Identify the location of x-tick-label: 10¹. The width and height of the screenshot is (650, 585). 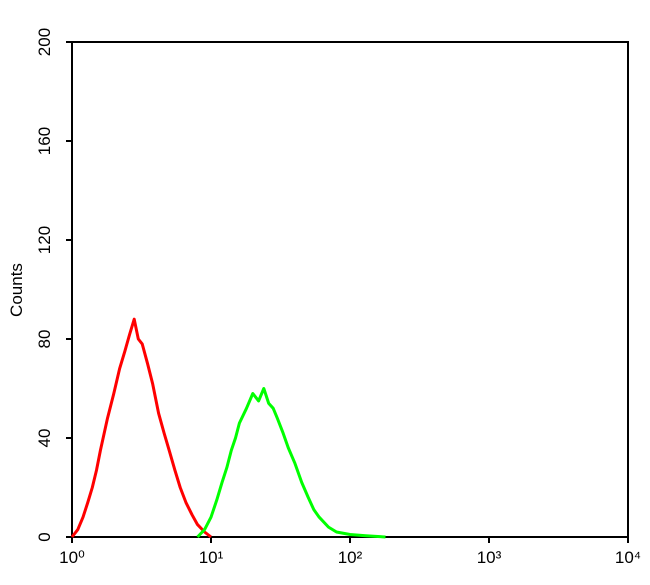
(211, 557).